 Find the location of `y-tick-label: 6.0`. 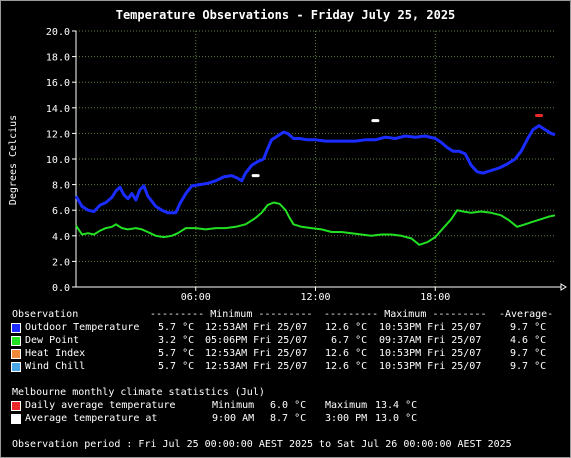

y-tick-label: 6.0 is located at coordinates (61, 211).